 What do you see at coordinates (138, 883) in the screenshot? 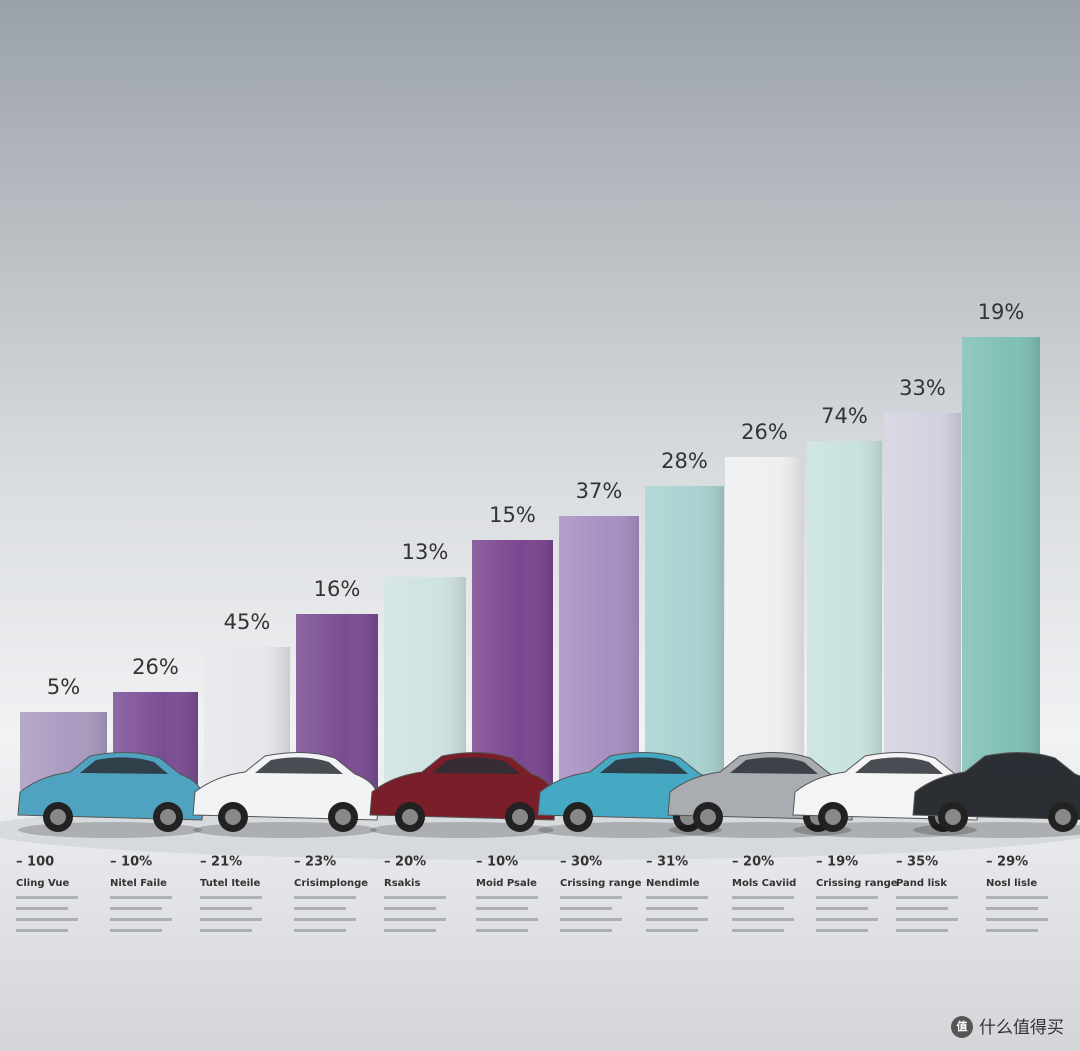
I see `column-title: Nitel Faile` at bounding box center [138, 883].